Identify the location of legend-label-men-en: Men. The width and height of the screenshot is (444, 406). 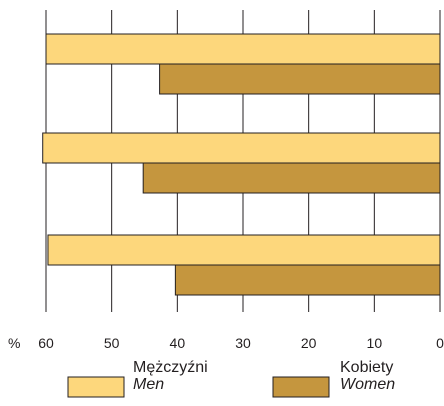
(148, 384).